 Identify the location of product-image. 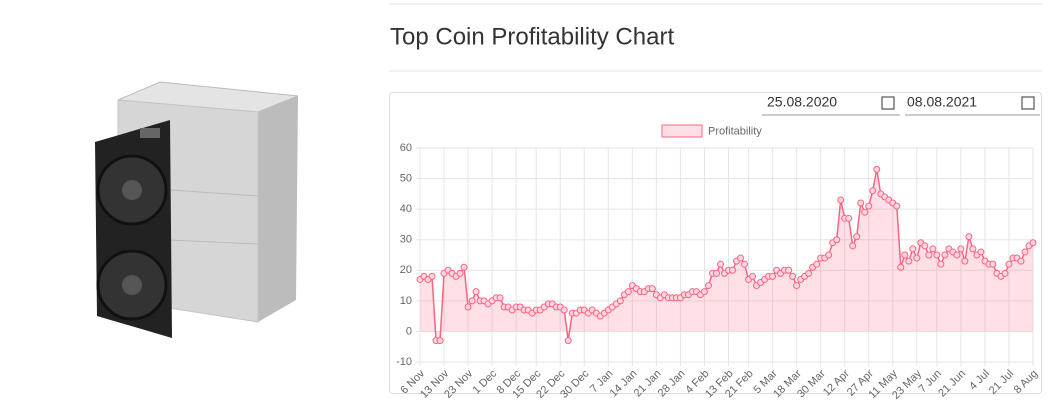
(197, 209).